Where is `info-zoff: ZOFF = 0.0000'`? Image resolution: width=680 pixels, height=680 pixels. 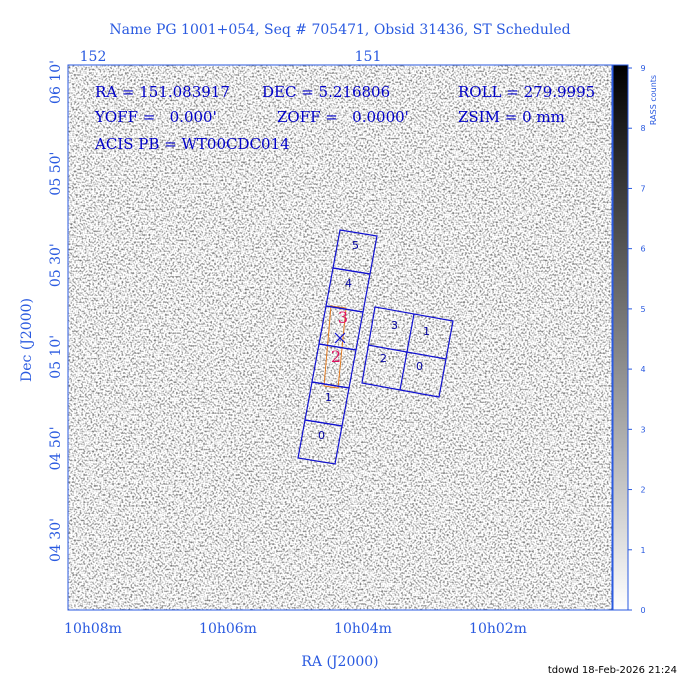 info-zoff: ZOFF = 0.0000' is located at coordinates (343, 117).